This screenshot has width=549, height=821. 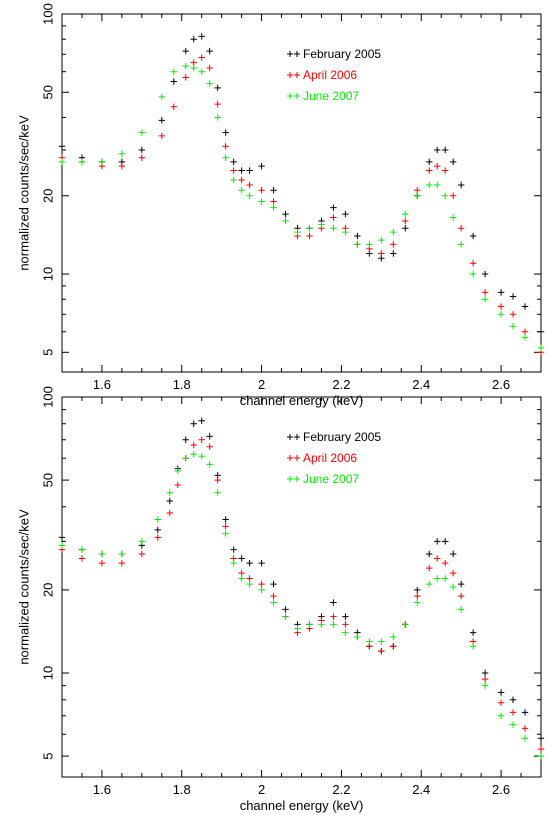 What do you see at coordinates (261, 384) in the screenshot?
I see `x-tick-label: 2` at bounding box center [261, 384].